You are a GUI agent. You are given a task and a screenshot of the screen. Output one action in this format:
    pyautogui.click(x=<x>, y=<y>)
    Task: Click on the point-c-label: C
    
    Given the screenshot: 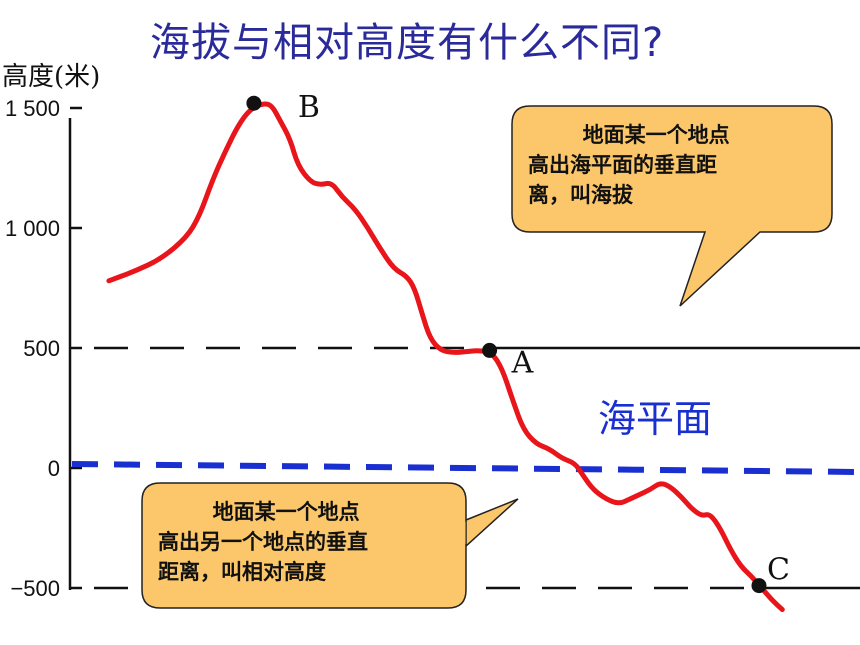 What is the action you would take?
    pyautogui.click(x=778, y=570)
    